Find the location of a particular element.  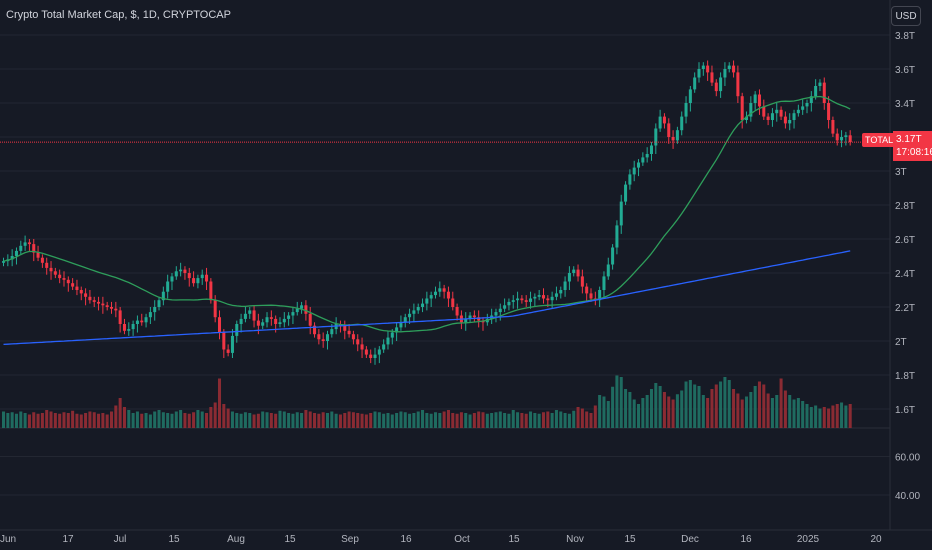

volume-tick-label: 40.00 is located at coordinates (907, 496).